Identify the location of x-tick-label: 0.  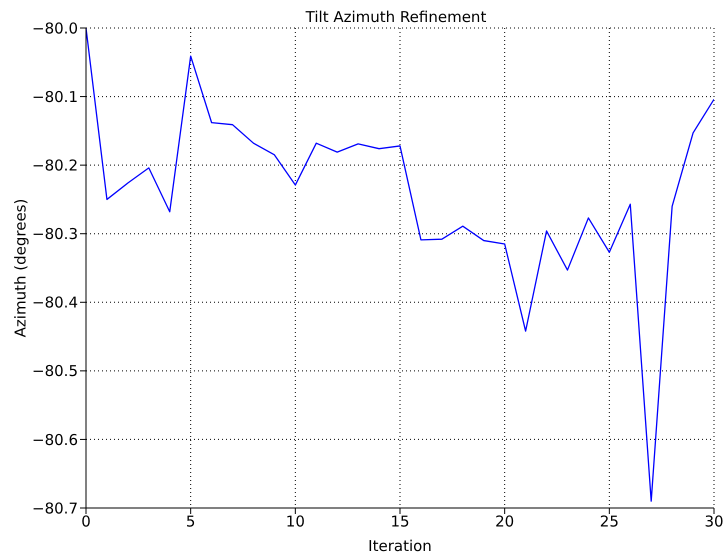
(86, 521).